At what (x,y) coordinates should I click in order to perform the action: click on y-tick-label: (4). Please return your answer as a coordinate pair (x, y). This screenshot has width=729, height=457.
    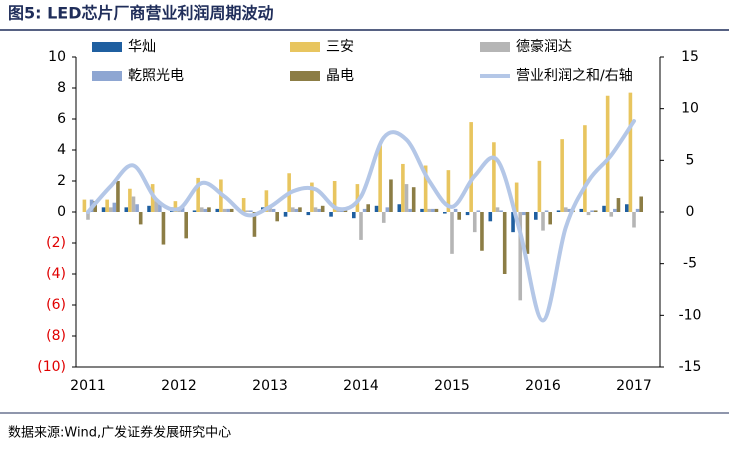
    Looking at the image, I should click on (56, 274).